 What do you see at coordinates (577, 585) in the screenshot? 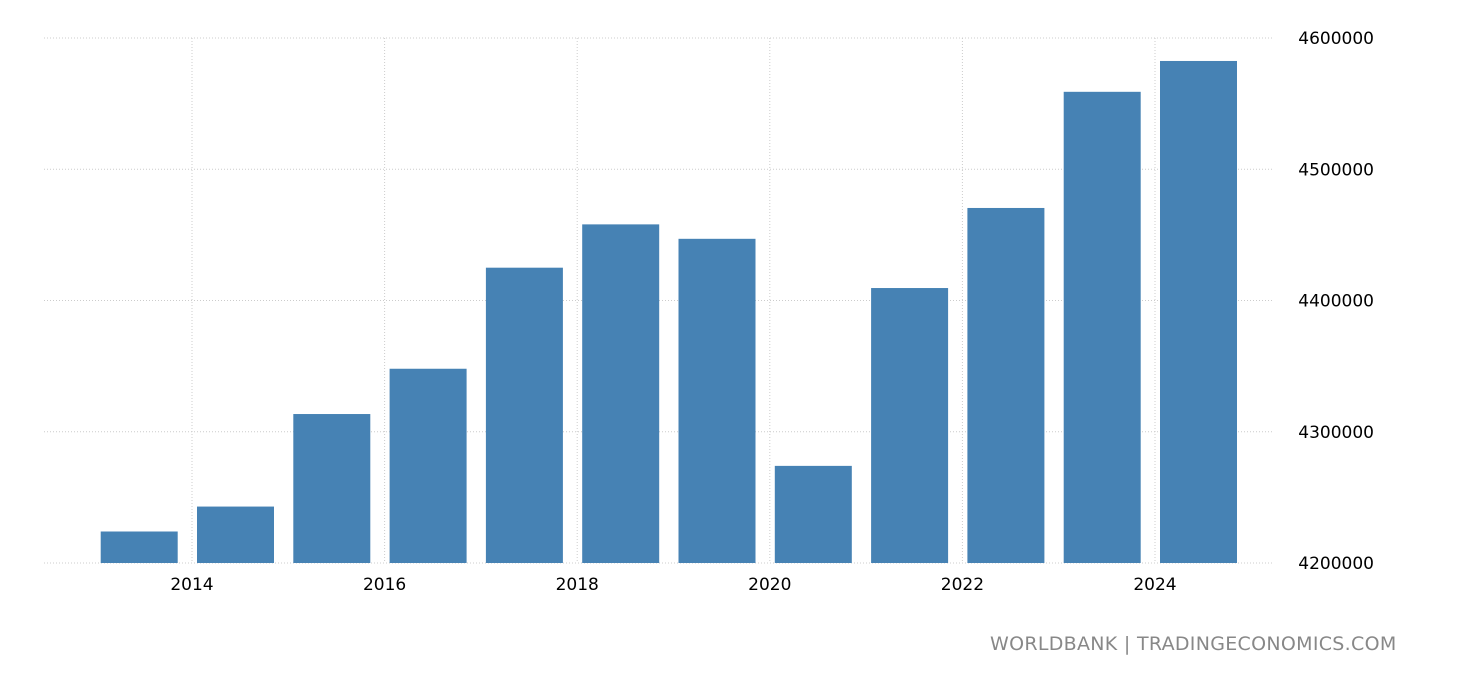
I see `x-tick-label: 2018` at bounding box center [577, 585].